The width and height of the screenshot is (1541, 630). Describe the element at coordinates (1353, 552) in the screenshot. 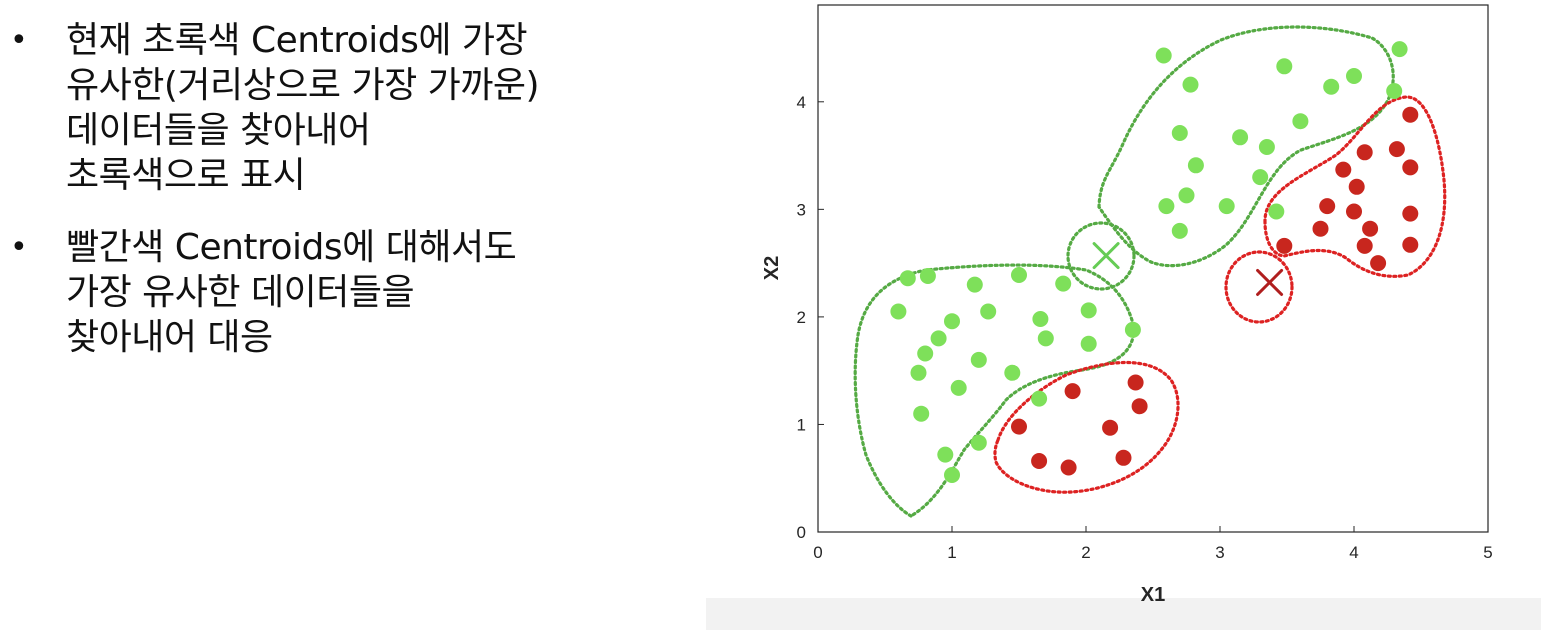

I see `x-tick-label: 4` at that location.